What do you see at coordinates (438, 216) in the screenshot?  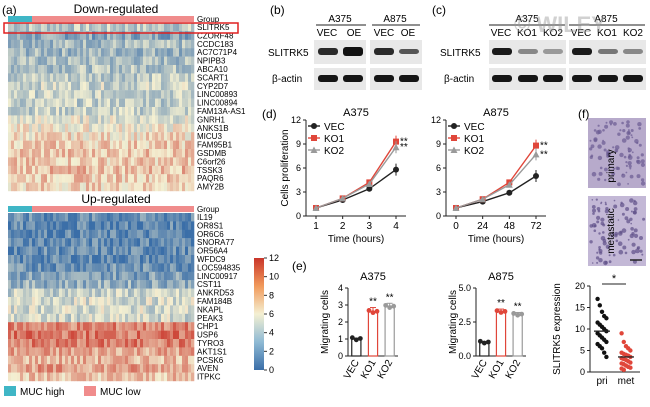 I see `y-tick-label: 0` at bounding box center [438, 216].